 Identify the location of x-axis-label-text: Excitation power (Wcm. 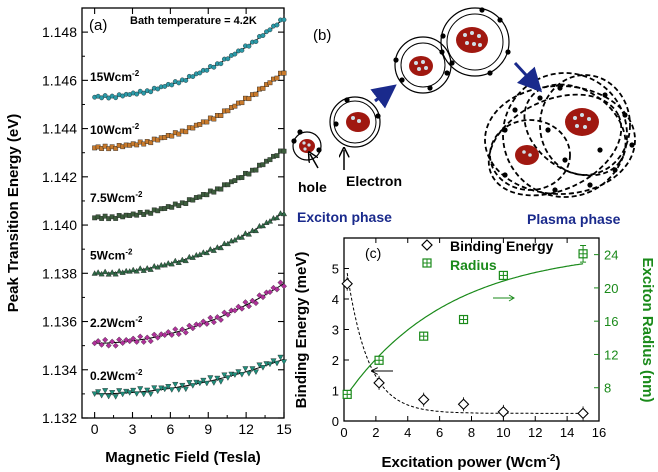
(464, 462).